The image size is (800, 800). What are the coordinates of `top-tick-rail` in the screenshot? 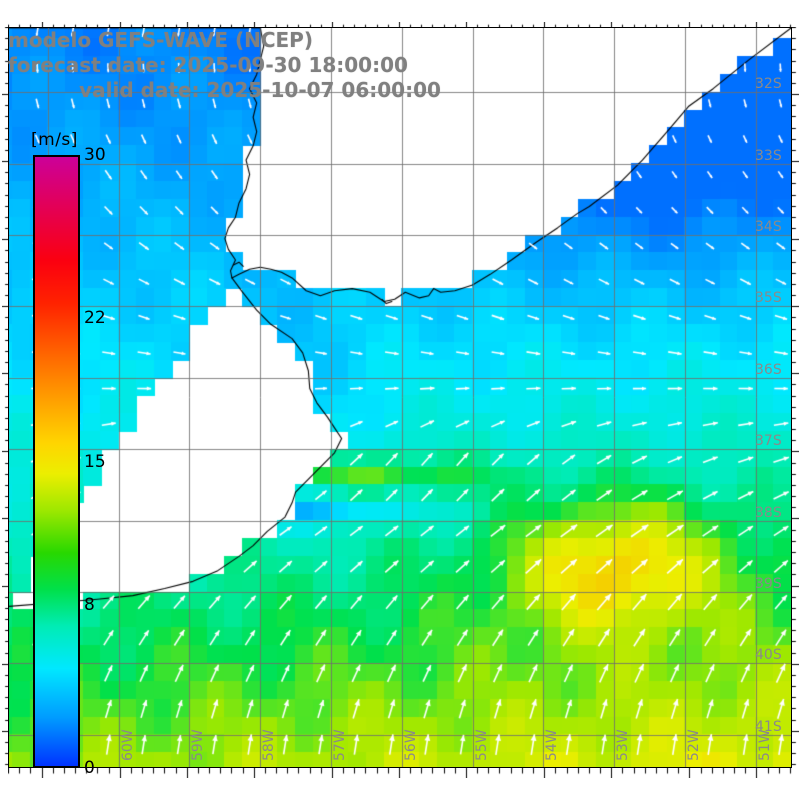 It's located at (400, 25).